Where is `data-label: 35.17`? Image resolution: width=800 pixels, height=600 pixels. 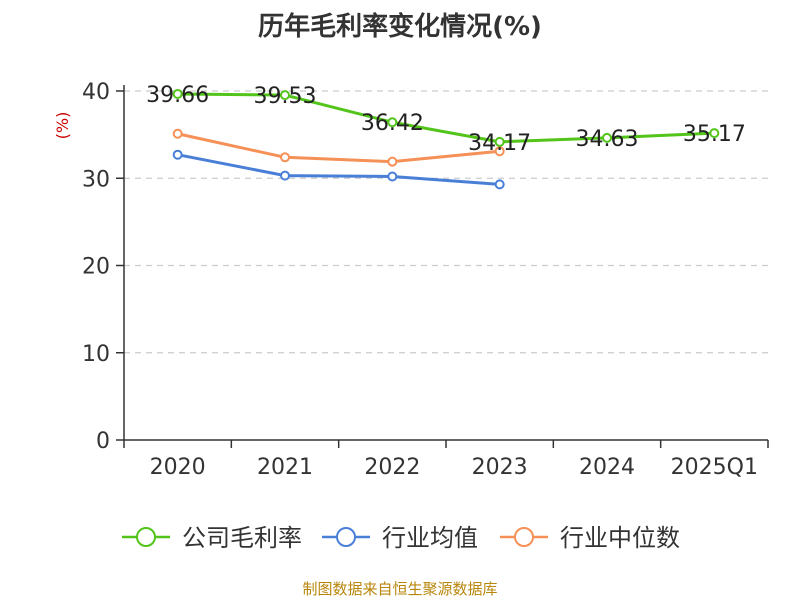 data-label: 35.17 is located at coordinates (714, 134).